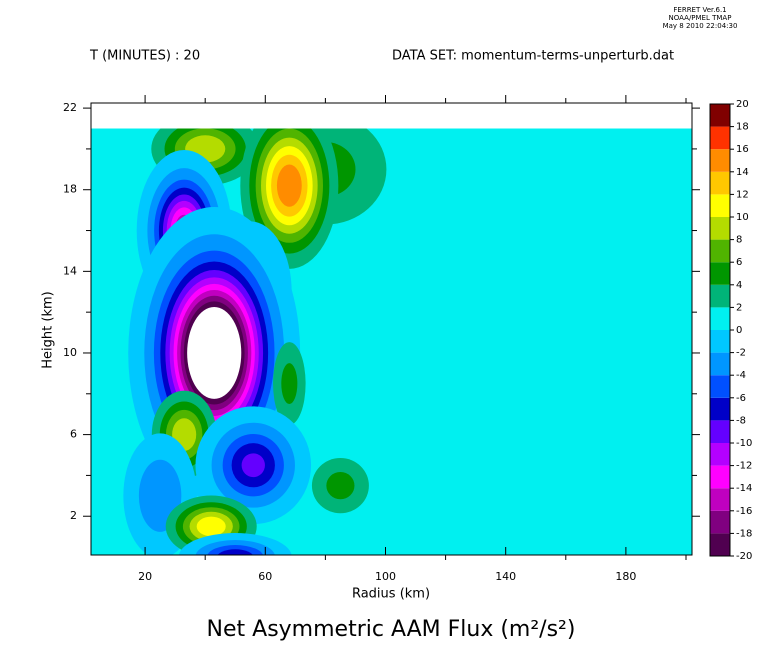 The width and height of the screenshot is (768, 666). I want to click on stamp: NOAA/PMEL TMAP, so click(700, 18).